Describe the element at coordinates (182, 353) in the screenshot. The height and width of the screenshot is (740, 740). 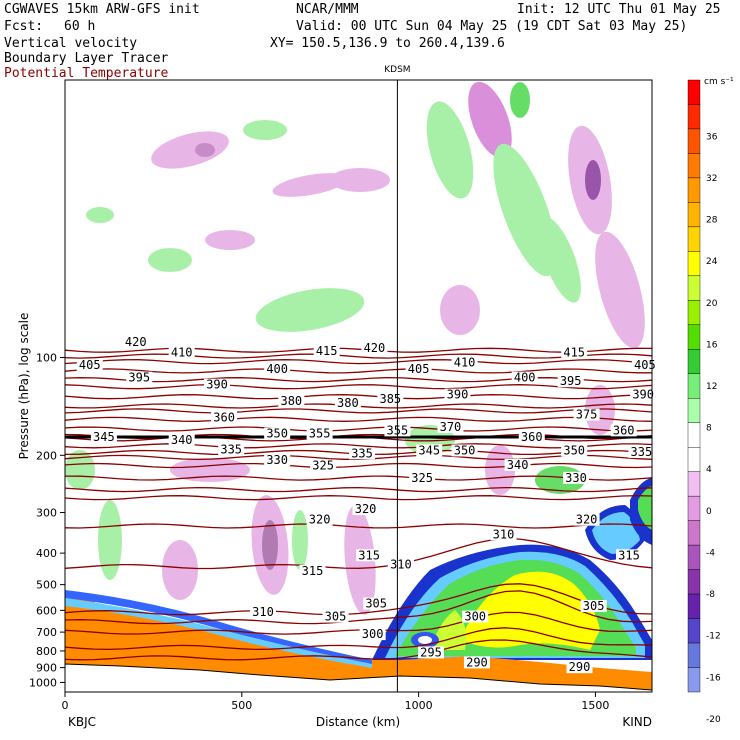
I see `theta-label: 410` at that location.